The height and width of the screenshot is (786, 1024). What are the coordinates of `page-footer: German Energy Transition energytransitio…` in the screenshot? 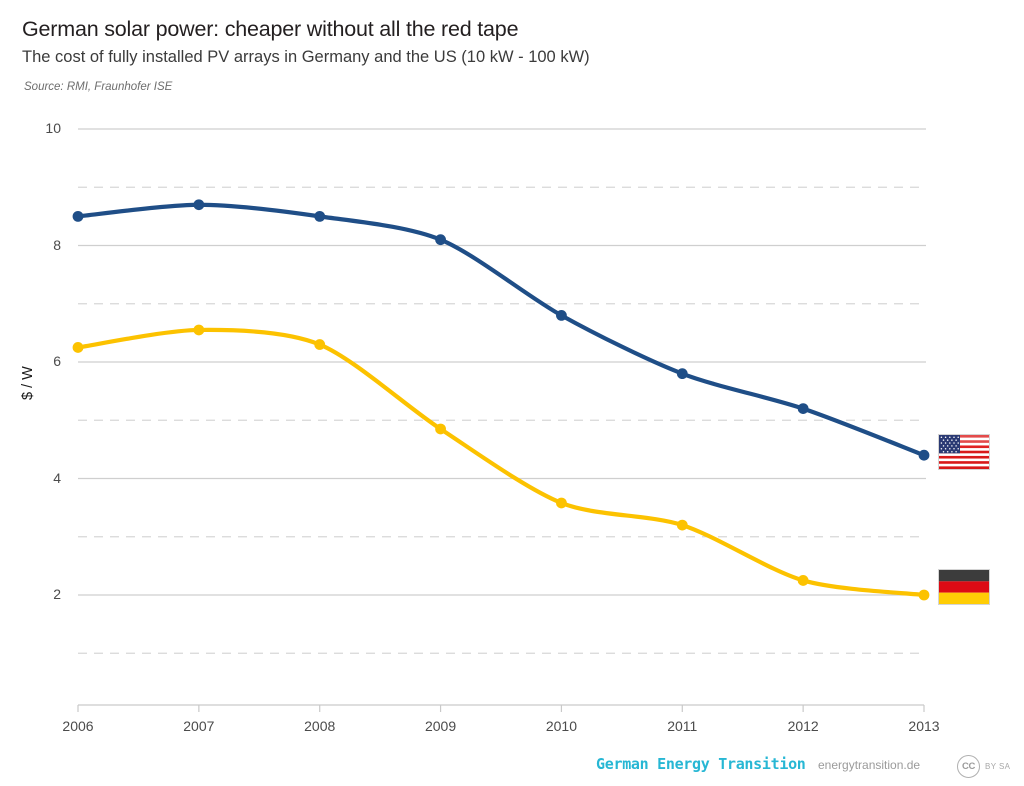 It's located at (512, 770).